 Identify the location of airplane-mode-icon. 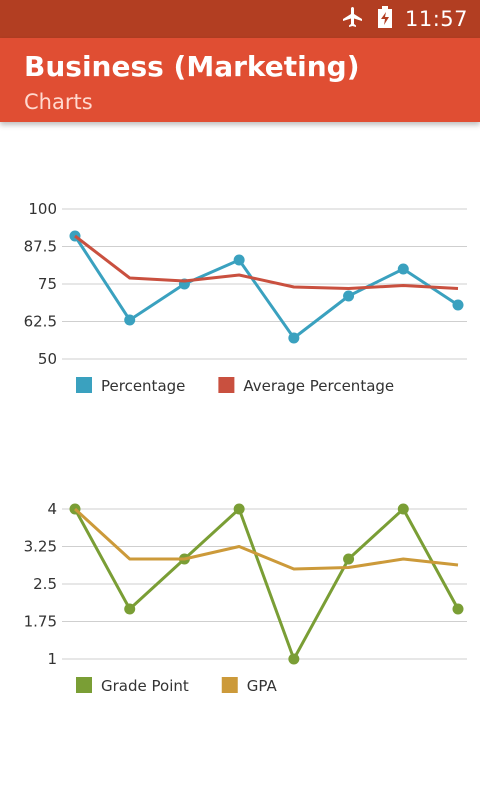
(353, 19).